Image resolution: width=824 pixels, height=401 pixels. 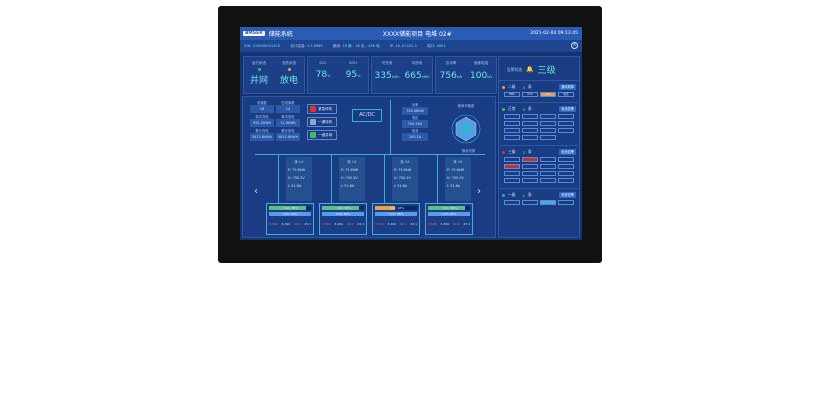 I want to click on info-field: 簇组: 16 簇 - 16 包 - 256 电, so click(x=356, y=45).